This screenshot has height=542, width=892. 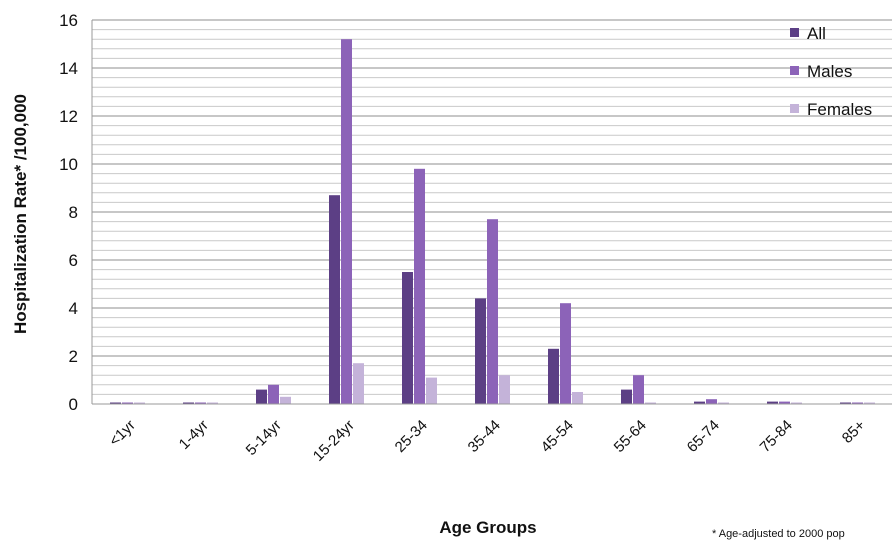 I want to click on y-tick-label: 8, so click(x=73, y=212).